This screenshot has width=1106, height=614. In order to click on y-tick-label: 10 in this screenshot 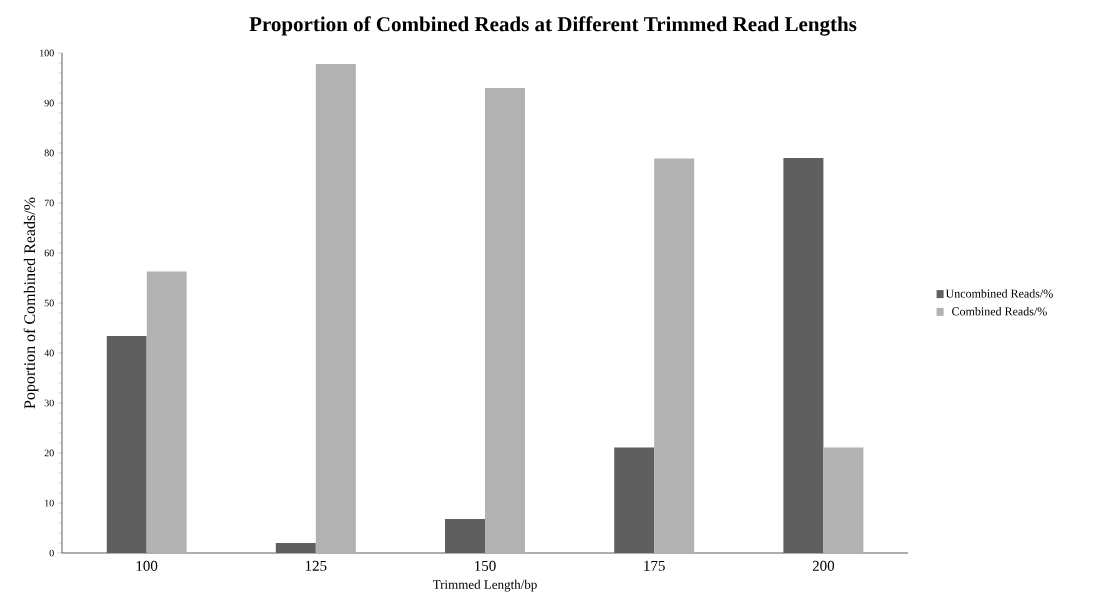, I will do `click(49, 503)`.